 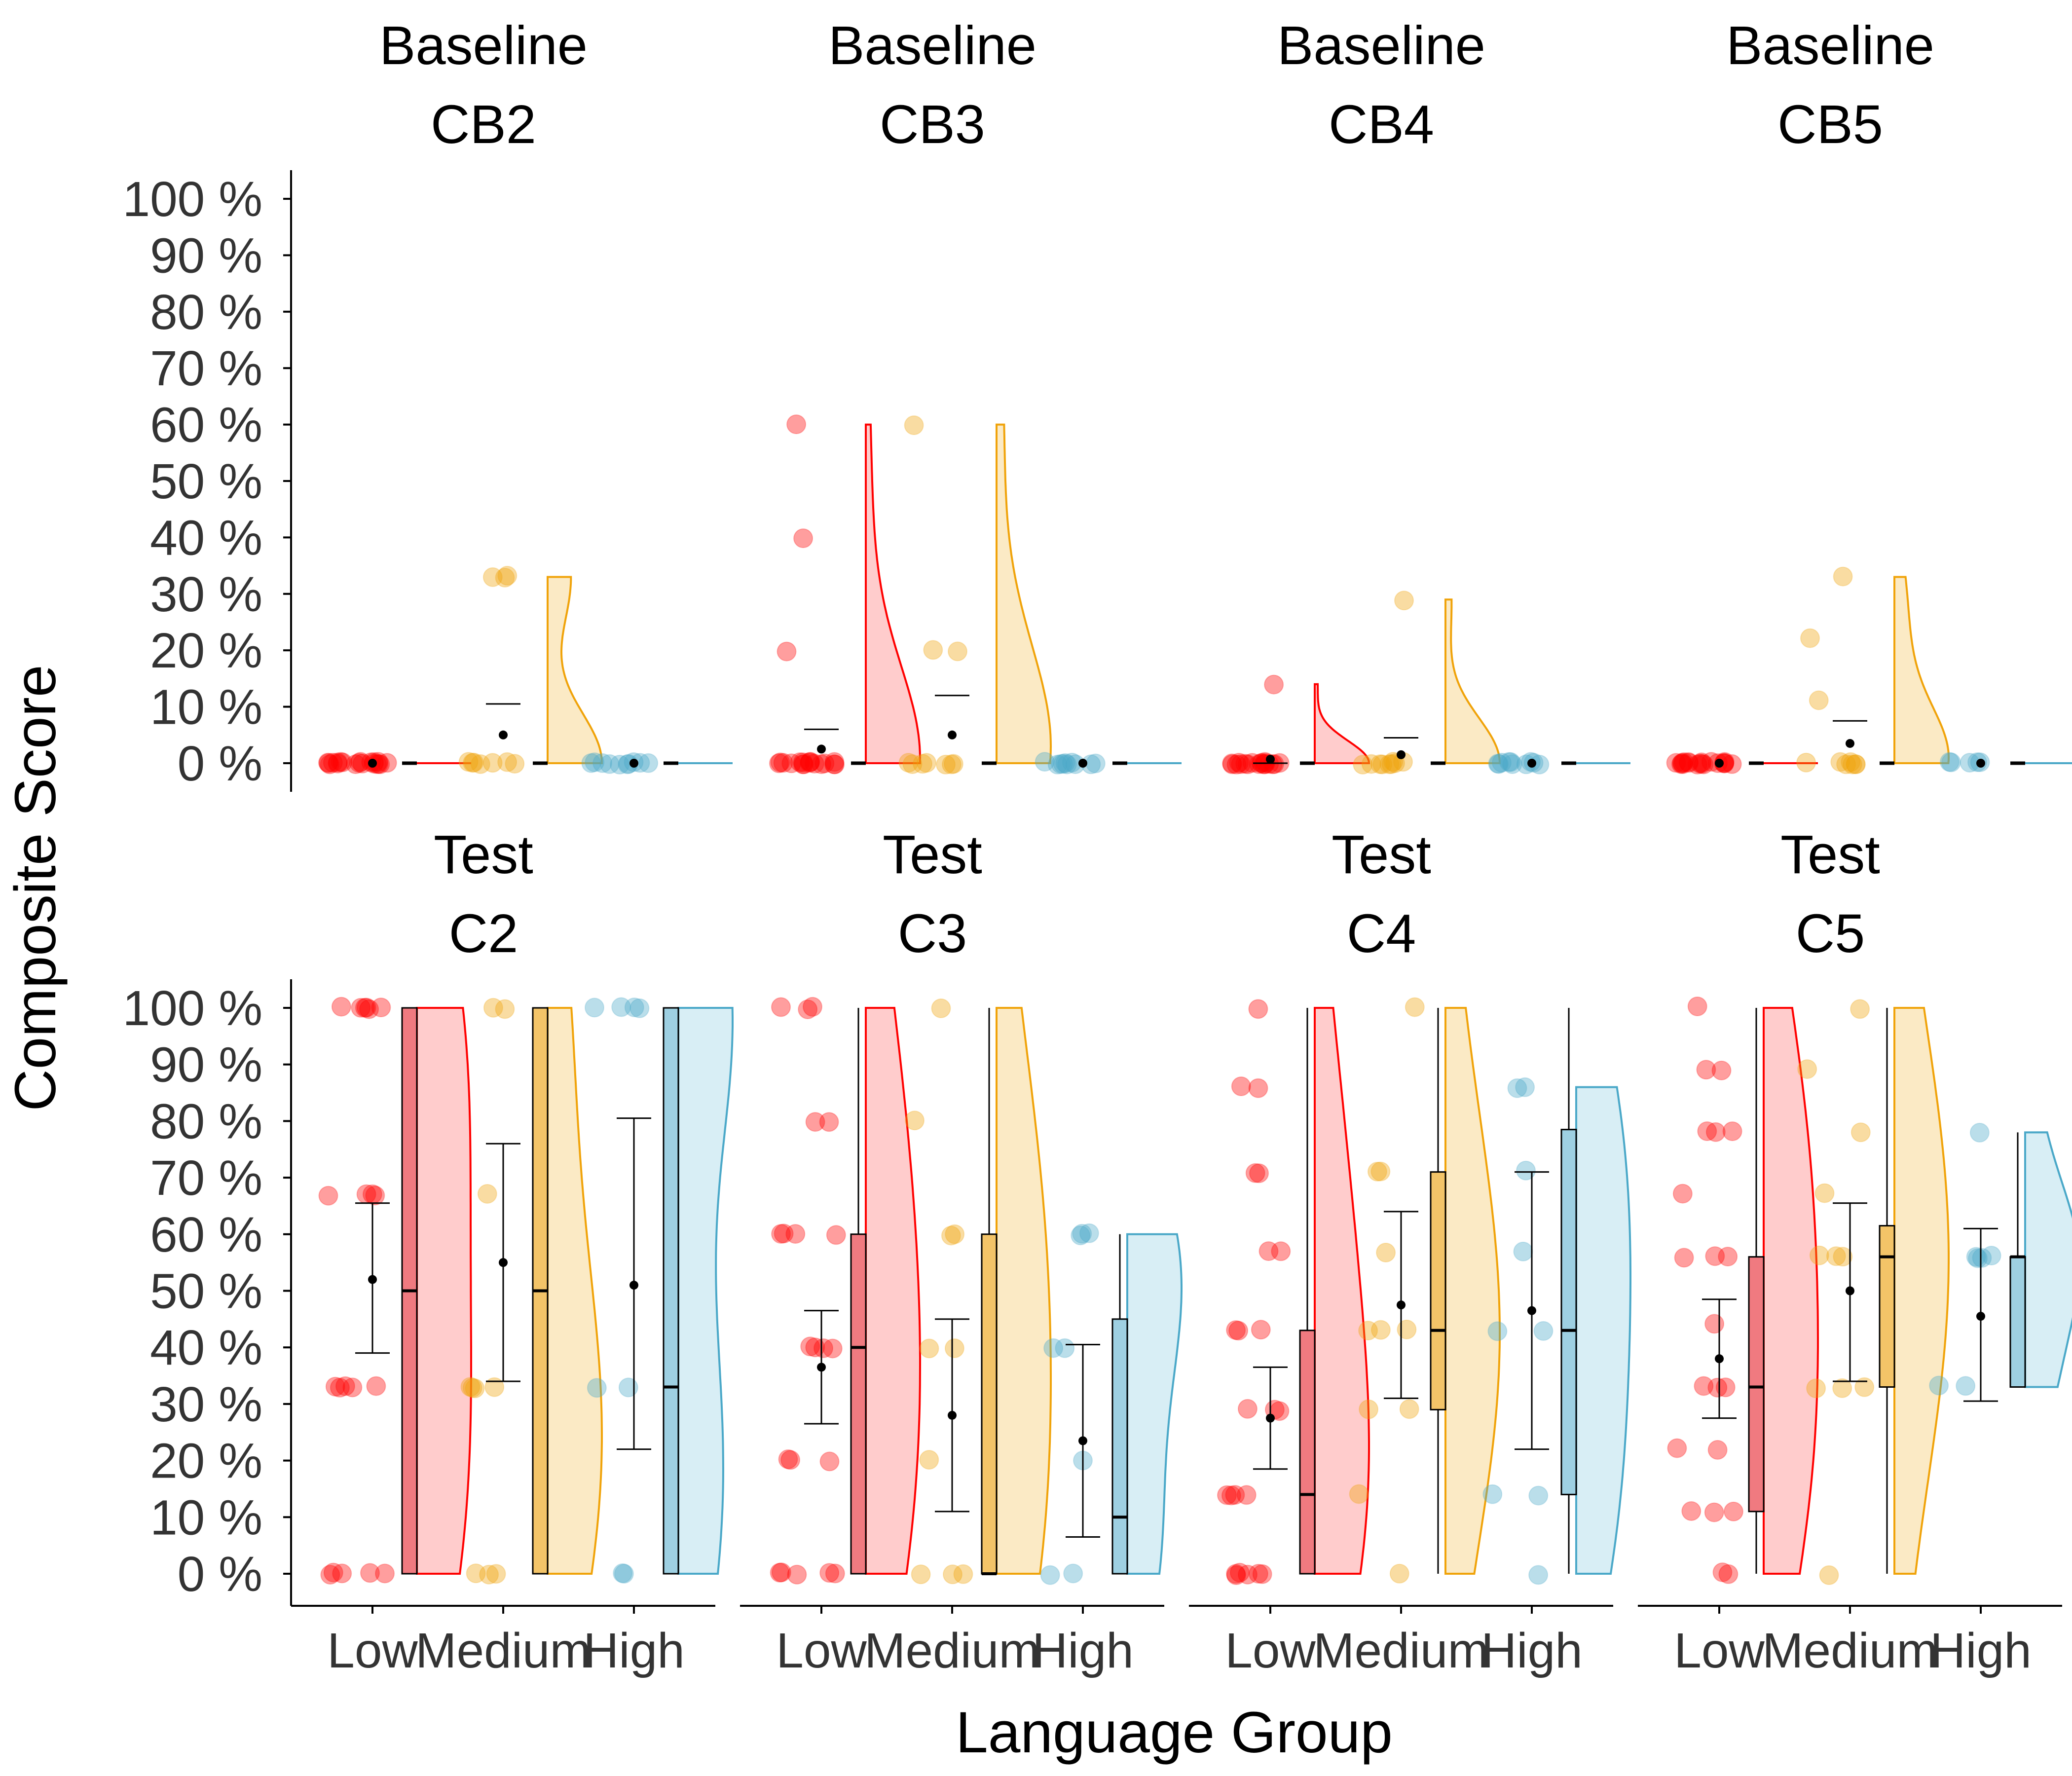 I want to click on y-tick-label: 70 %, so click(x=206, y=368).